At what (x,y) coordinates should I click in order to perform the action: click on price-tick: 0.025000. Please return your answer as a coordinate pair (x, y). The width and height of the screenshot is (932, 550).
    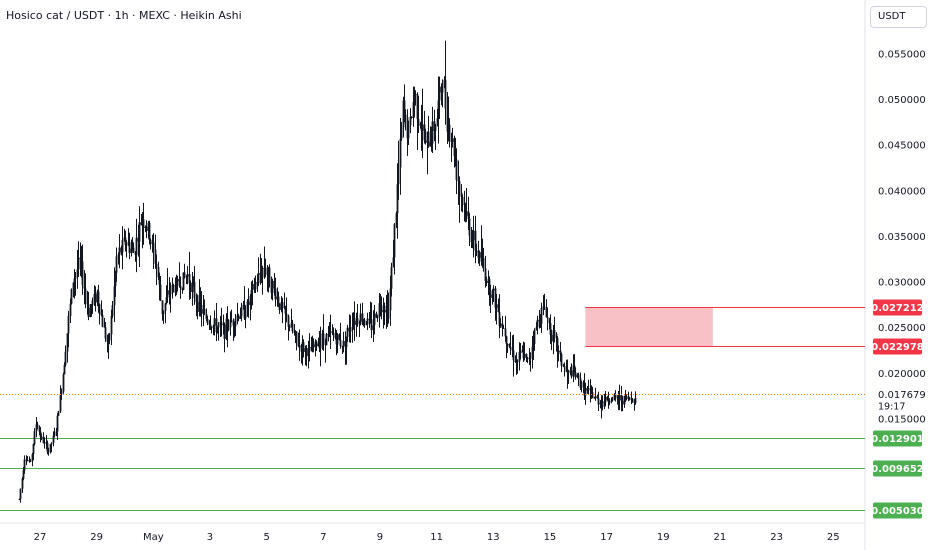
    Looking at the image, I should click on (902, 328).